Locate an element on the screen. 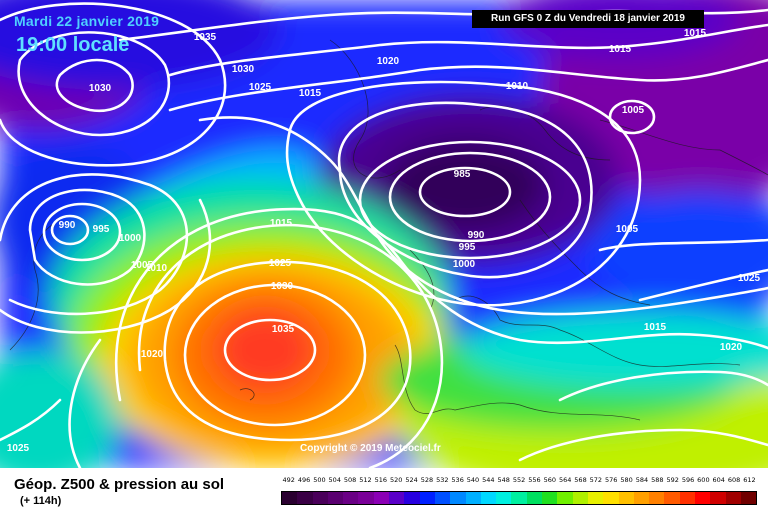 Image resolution: width=768 pixels, height=512 pixels. map-title: Géop. Z500 & pression au sol is located at coordinates (119, 484).